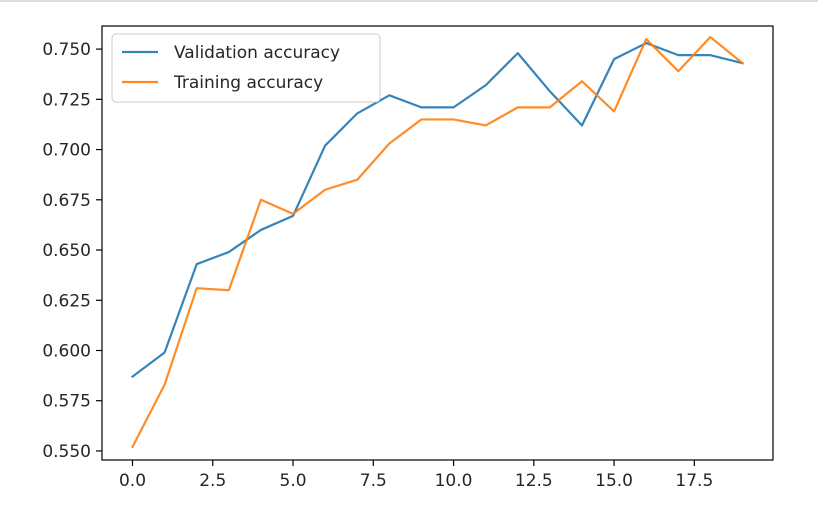  What do you see at coordinates (66, 452) in the screenshot?
I see `y-tick-label: 0.550` at bounding box center [66, 452].